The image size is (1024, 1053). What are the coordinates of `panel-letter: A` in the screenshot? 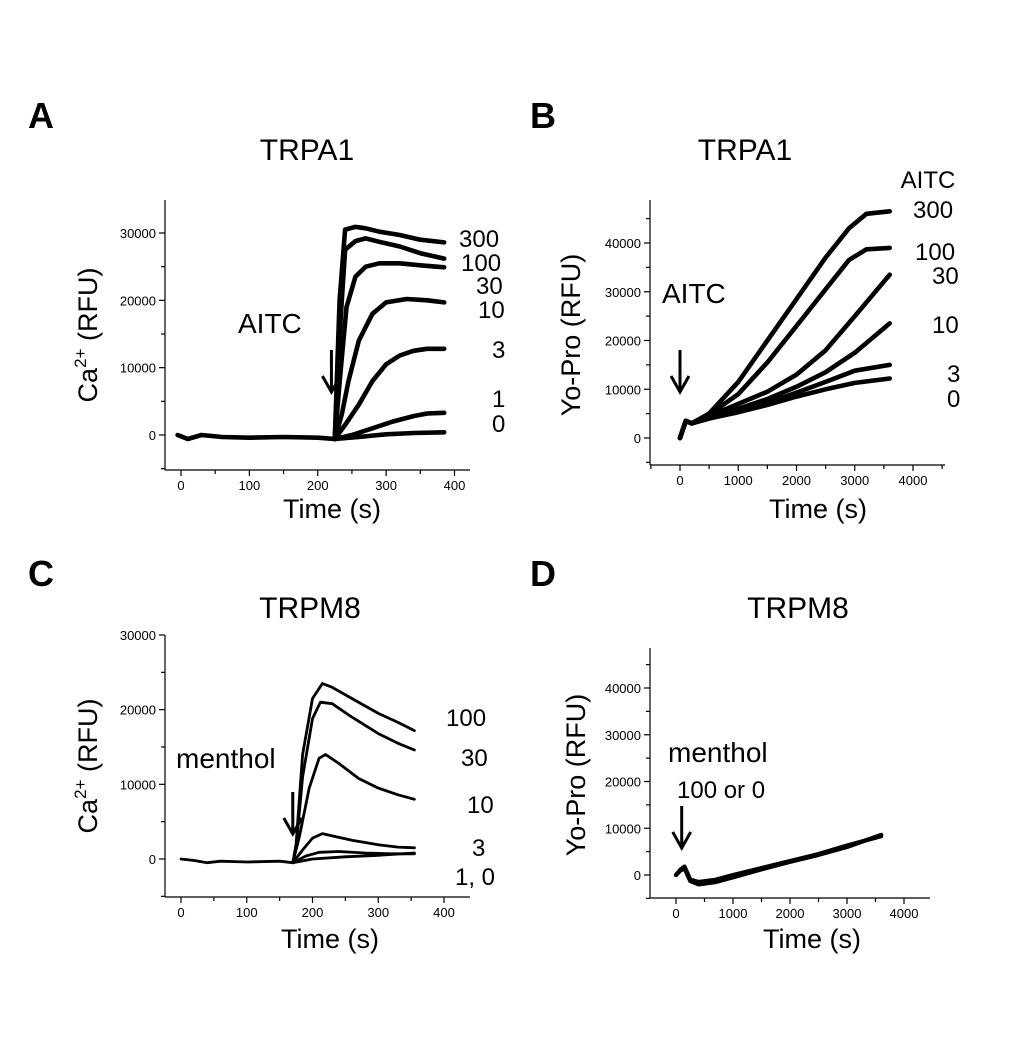 It's located at (41, 115).